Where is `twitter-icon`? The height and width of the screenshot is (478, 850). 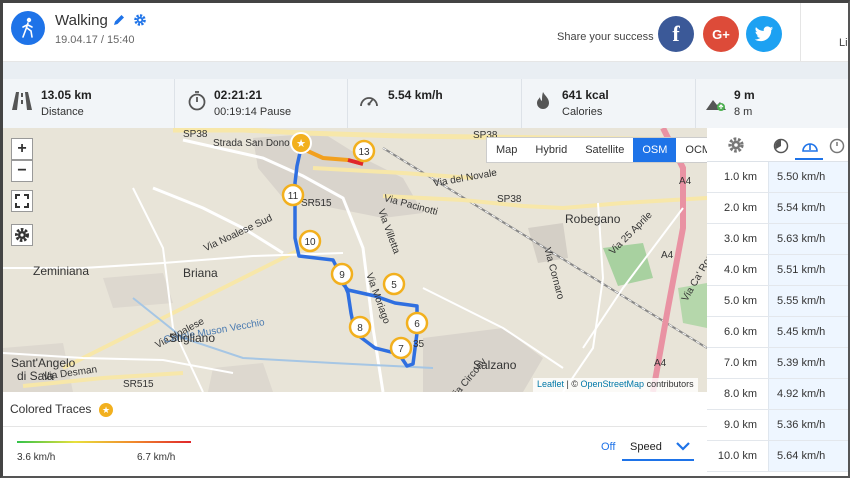
twitter-icon is located at coordinates (764, 33).